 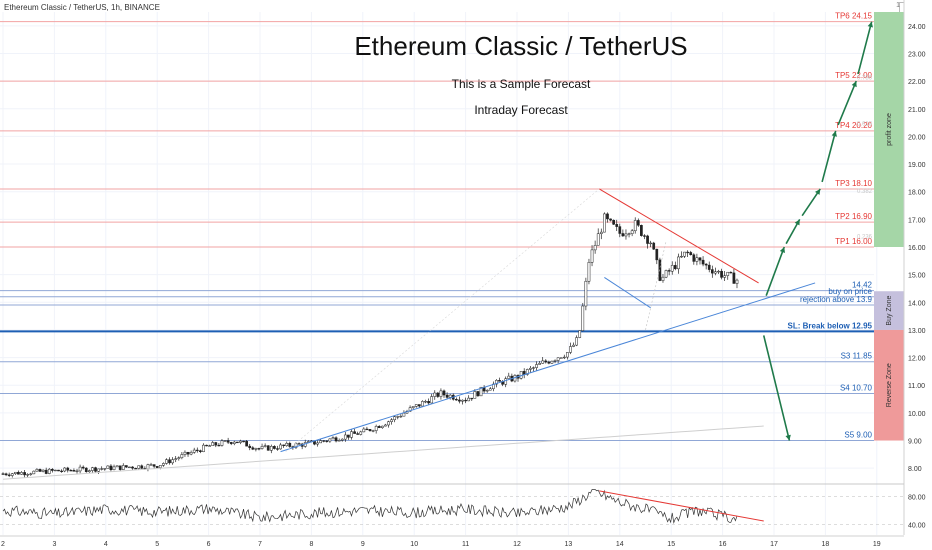 I want to click on x-tick-label: 13, so click(x=569, y=544).